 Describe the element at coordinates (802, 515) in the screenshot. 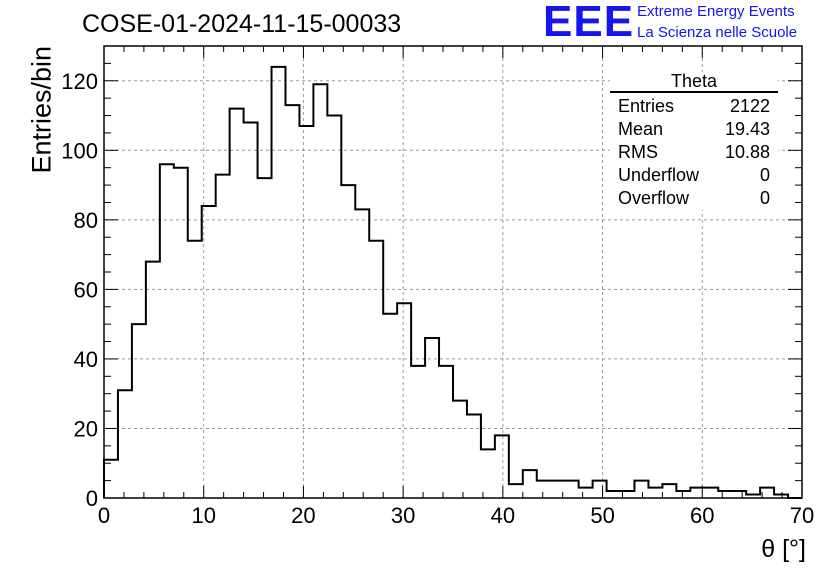

I see `x-tick-label: 70` at that location.